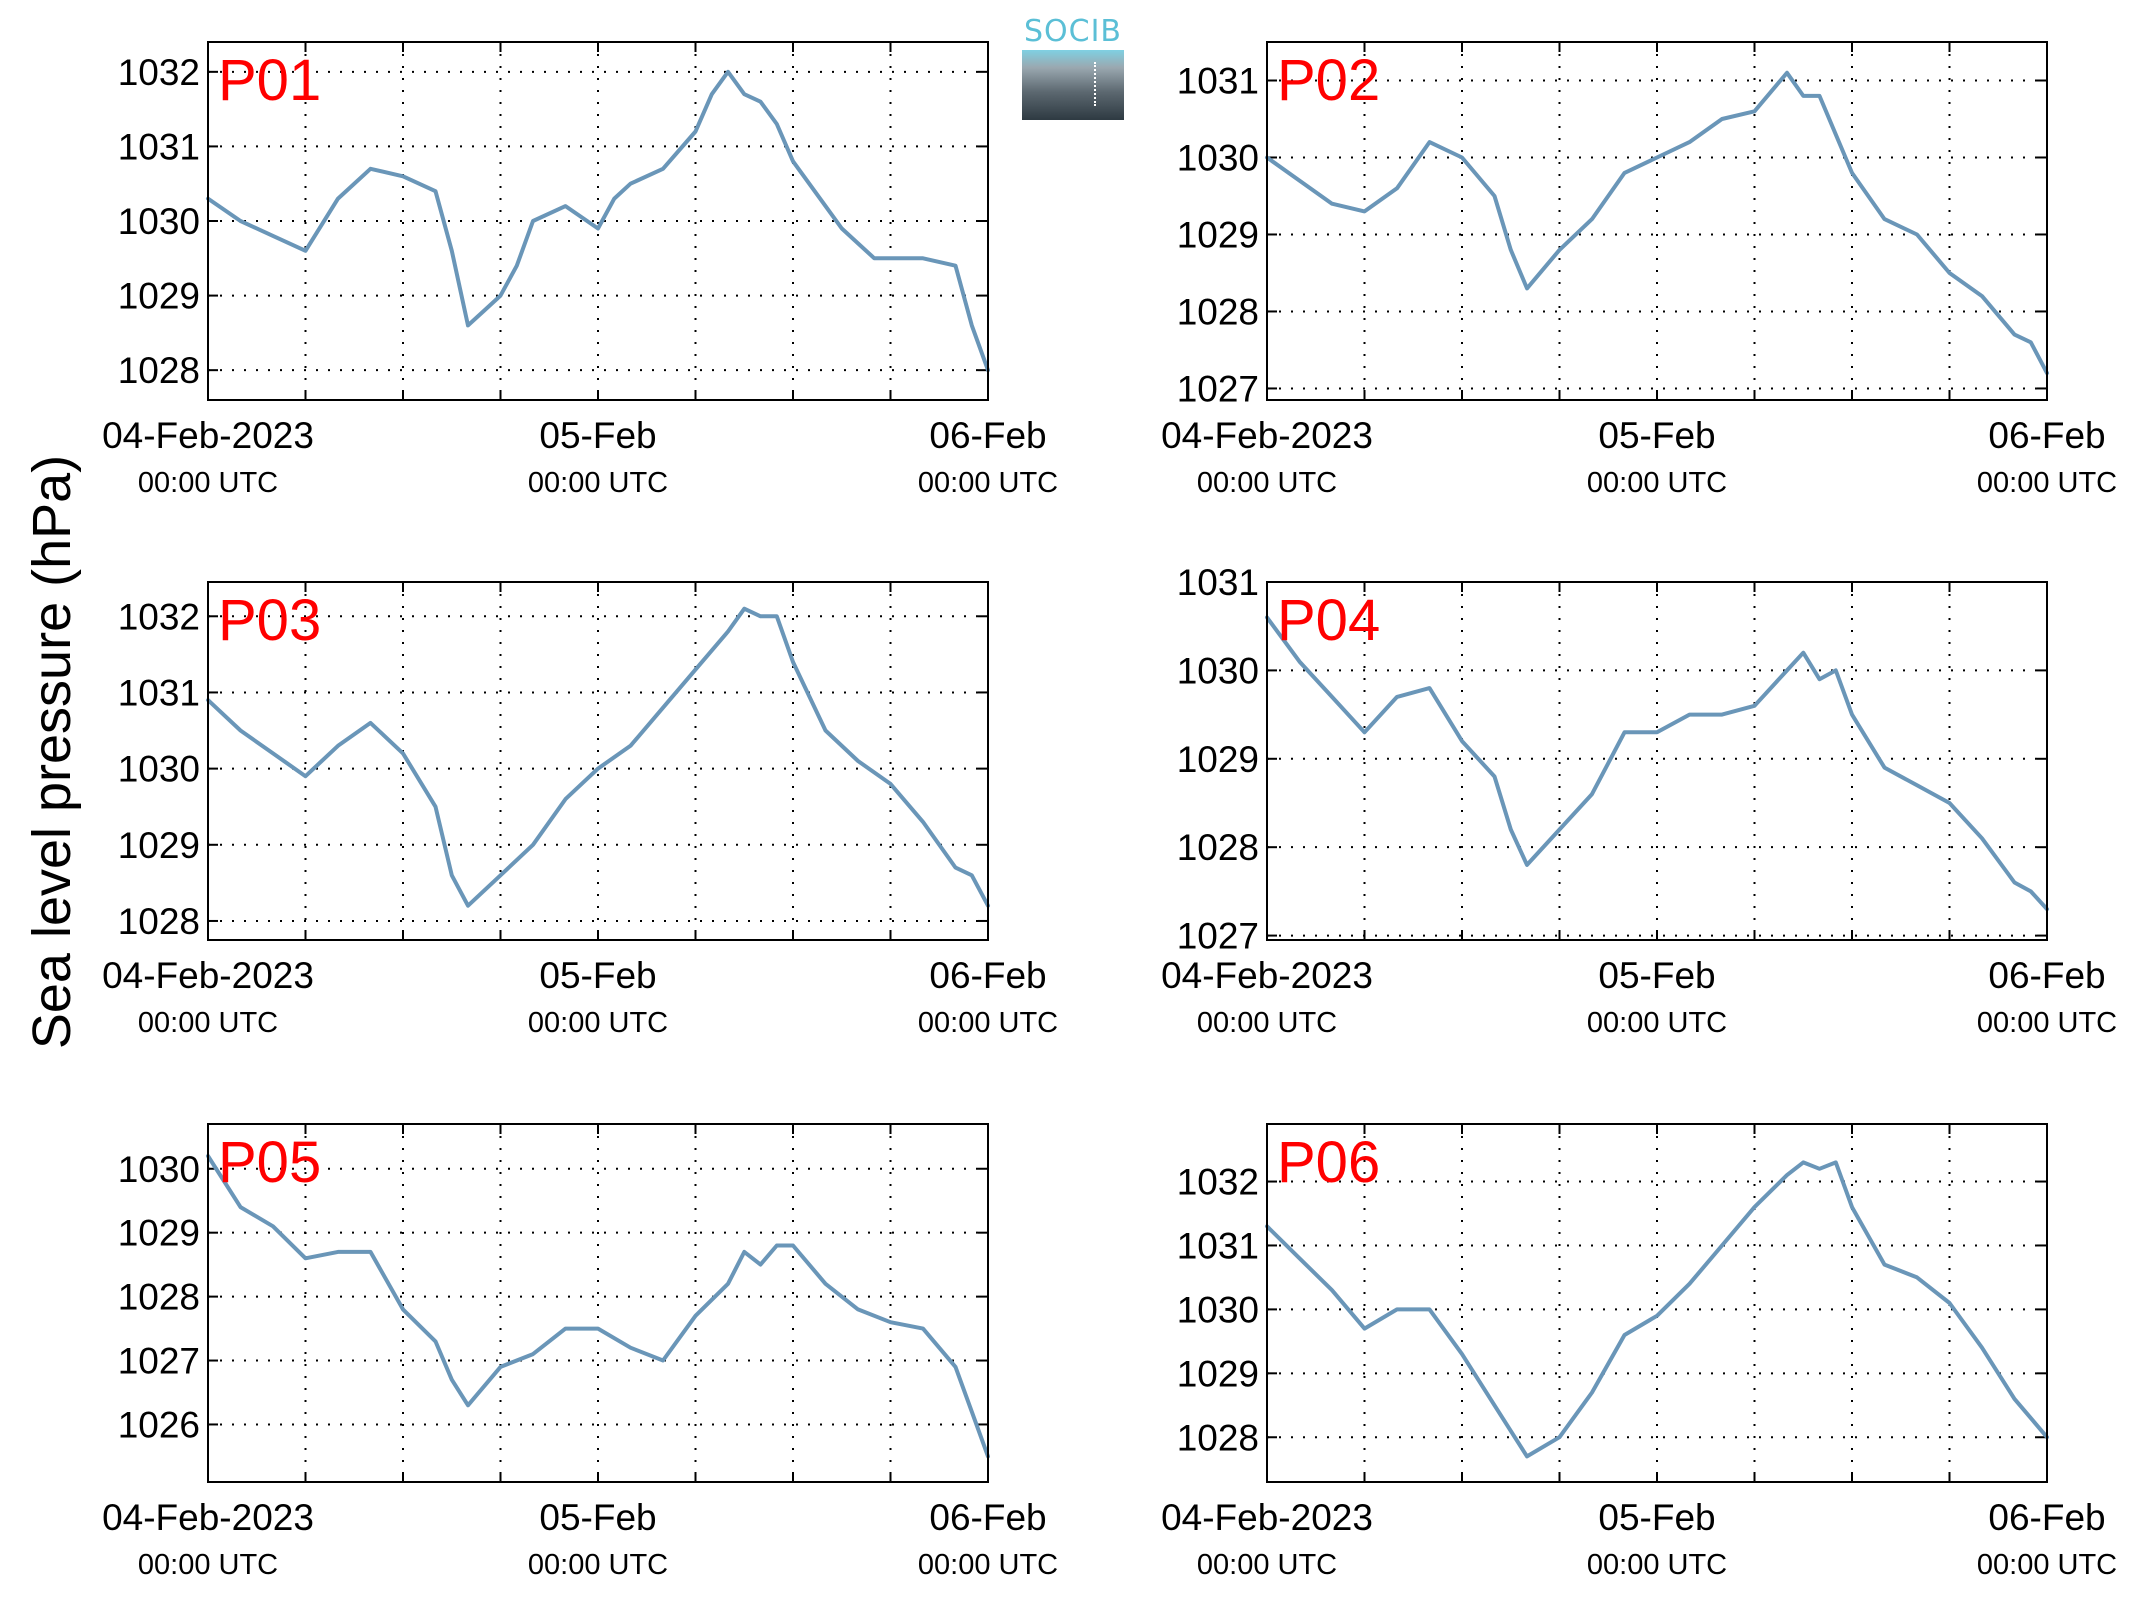 This screenshot has height=1608, width=2133. I want to click on panel-label: P06, so click(1328, 1162).